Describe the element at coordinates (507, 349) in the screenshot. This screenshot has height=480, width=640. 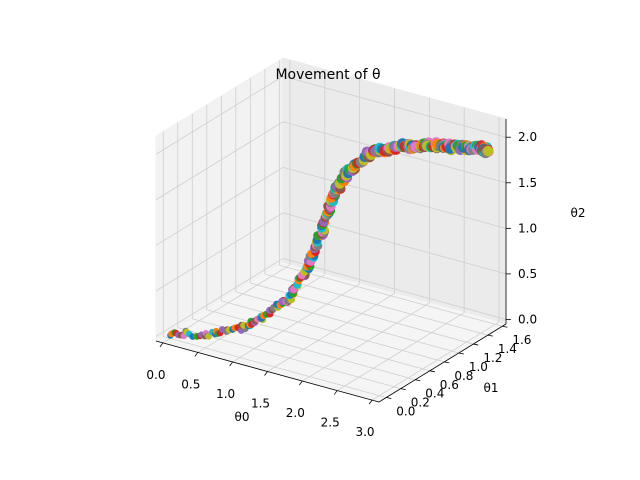
I see `y-tick-label: 1.4` at that location.